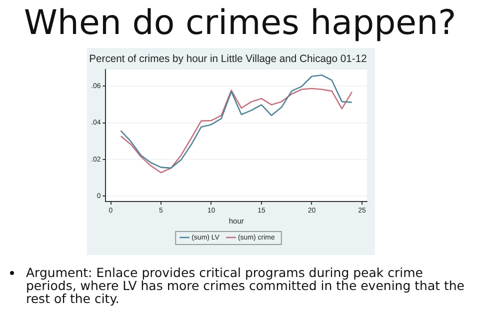 The image size is (480, 334). What do you see at coordinates (246, 285) in the screenshot?
I see `text: Argument: Enlace provides critical programs during peak crime periods, where LV has more crimes committed in the evening that the rest of the city.` at bounding box center [246, 285].